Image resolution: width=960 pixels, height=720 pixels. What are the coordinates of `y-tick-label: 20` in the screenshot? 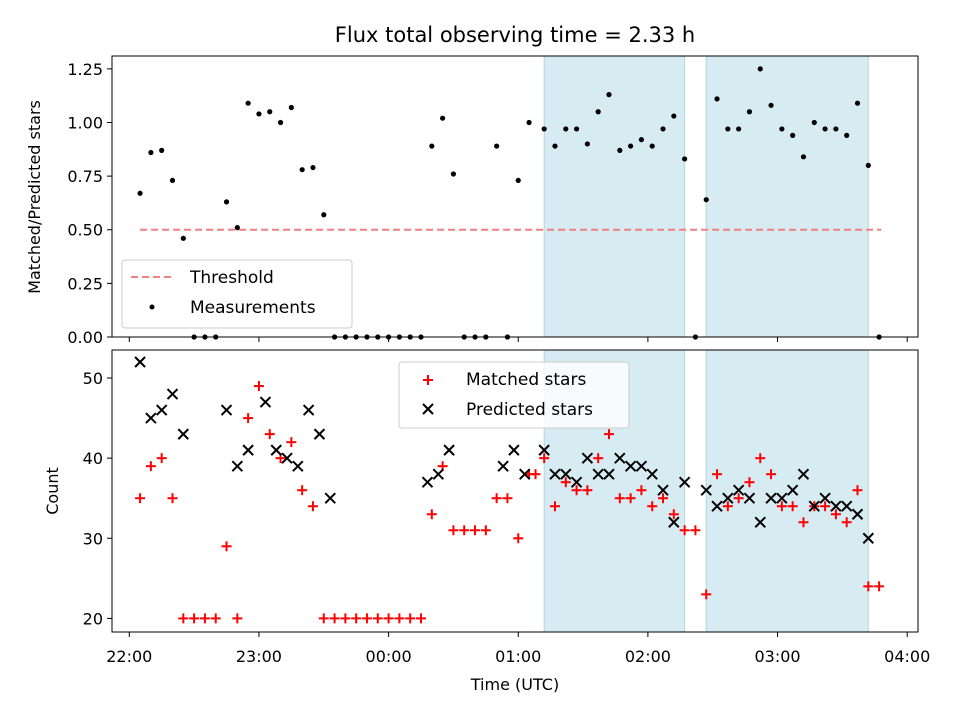 It's located at (93, 618).